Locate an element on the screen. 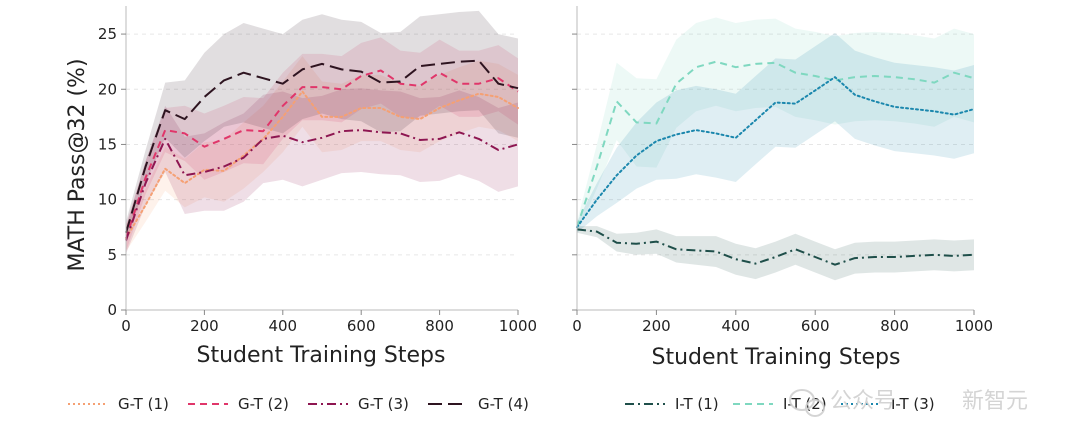 The width and height of the screenshot is (1080, 439). right-legend-label-1: I-T (1) is located at coordinates (697, 404).